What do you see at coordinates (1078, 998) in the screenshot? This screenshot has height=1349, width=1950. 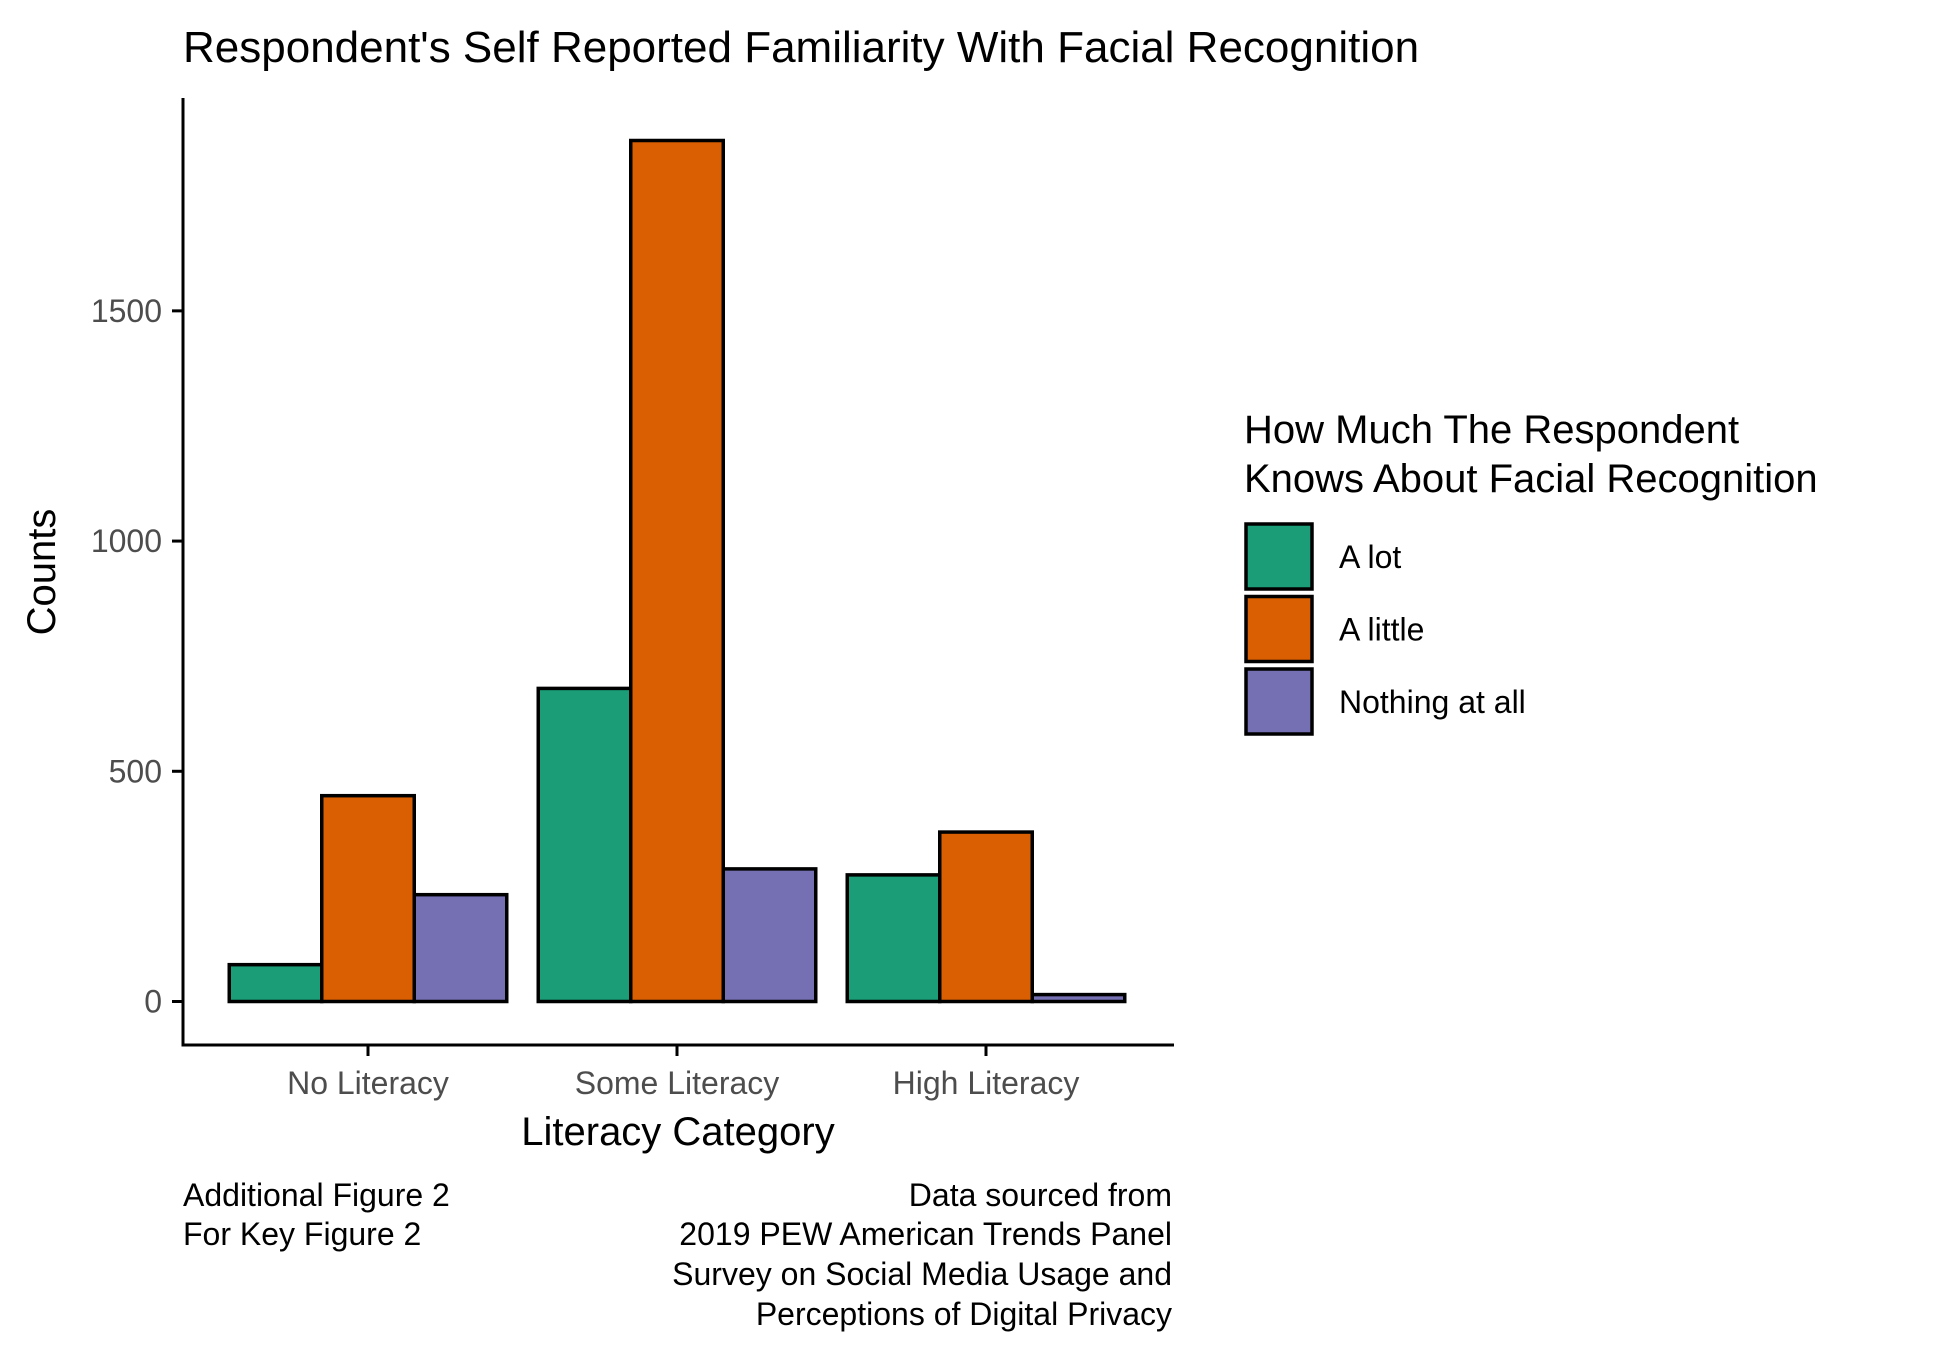 I see `bar-high-literacy-nothing-at-all` at bounding box center [1078, 998].